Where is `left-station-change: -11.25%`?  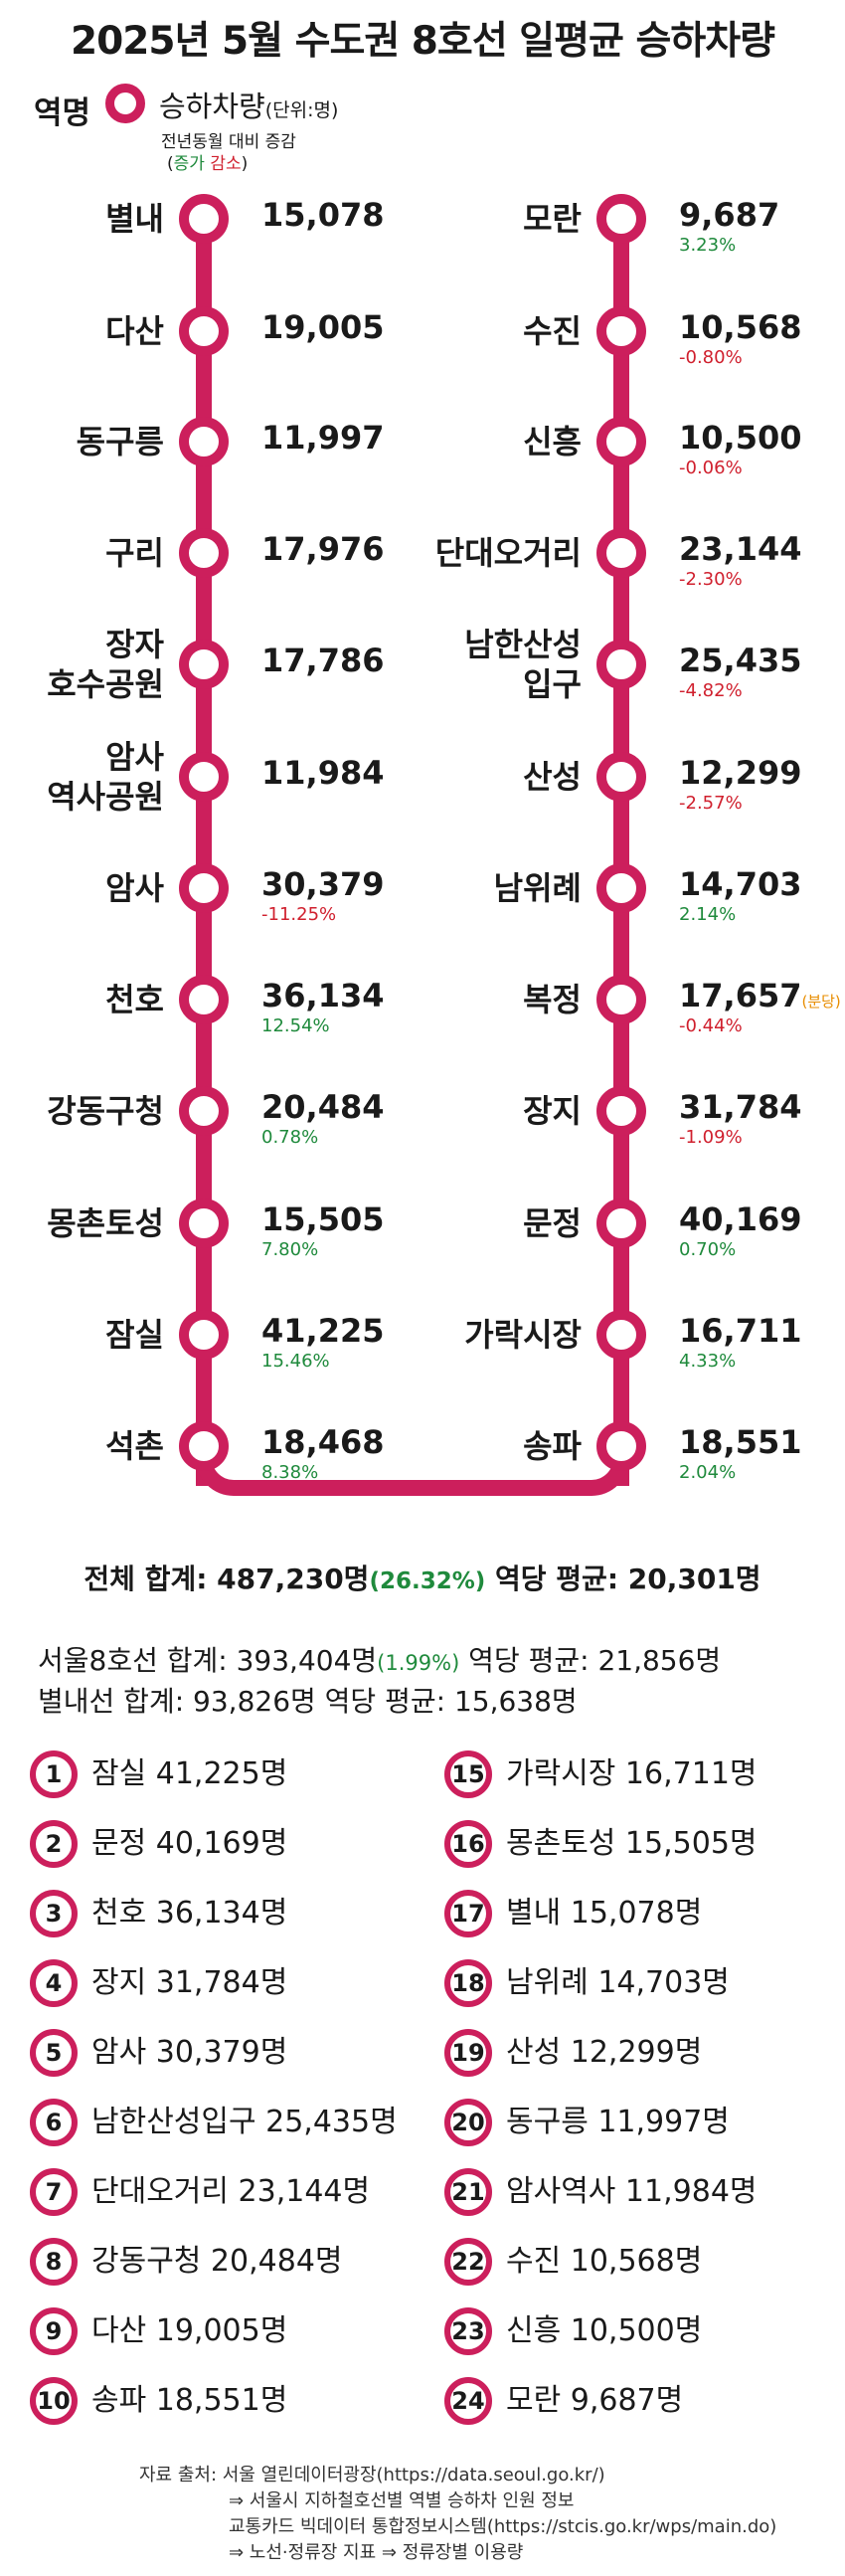 left-station-change: -11.25% is located at coordinates (299, 914).